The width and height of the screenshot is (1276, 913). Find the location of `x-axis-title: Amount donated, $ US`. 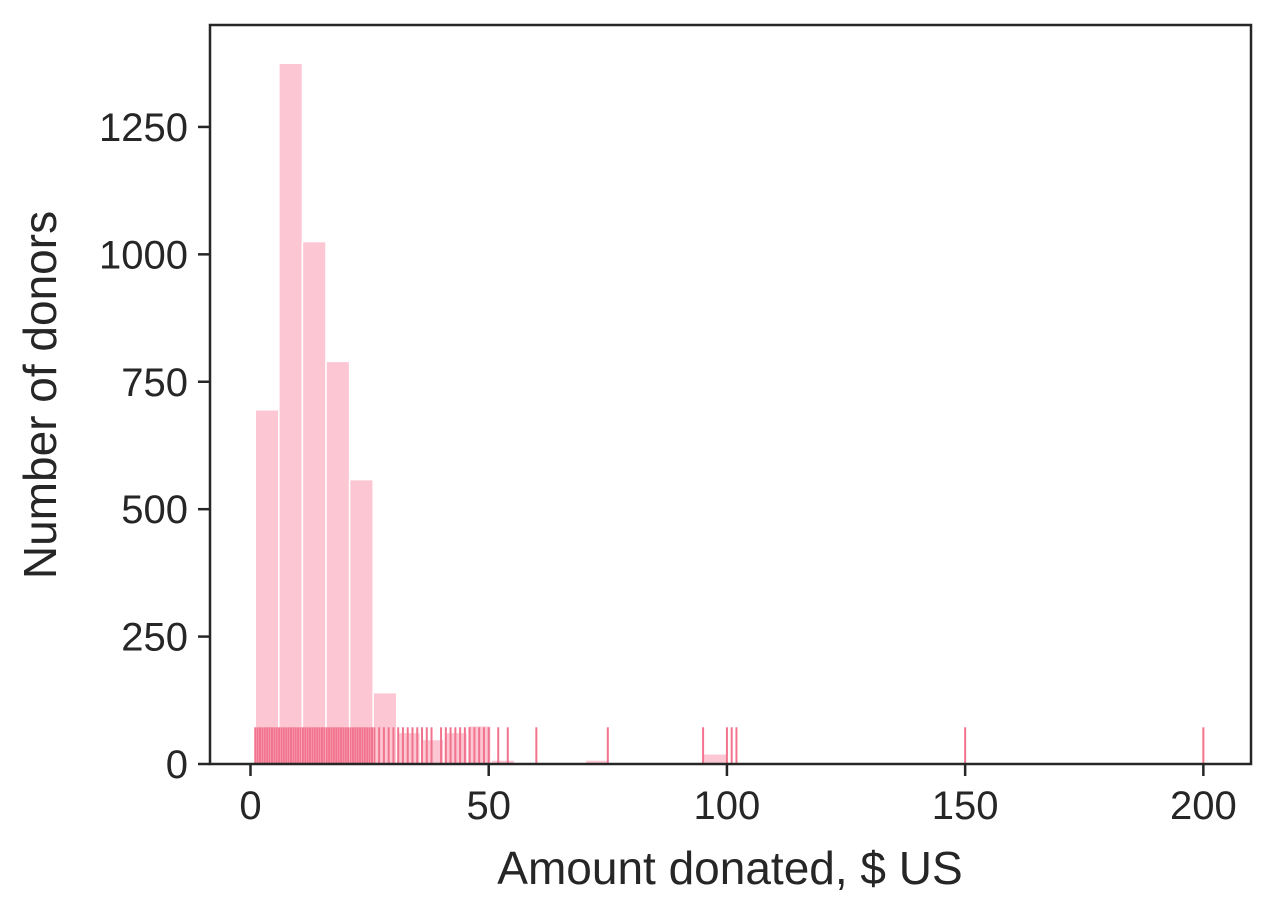

x-axis-title: Amount donated, $ US is located at coordinates (729, 868).